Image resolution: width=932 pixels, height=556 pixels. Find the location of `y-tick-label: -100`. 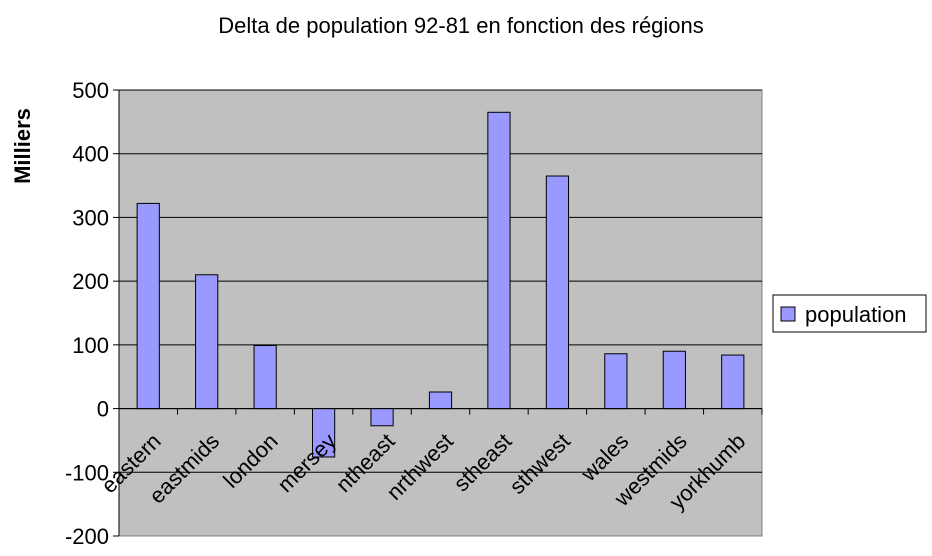

y-tick-label: -100 is located at coordinates (87, 472).